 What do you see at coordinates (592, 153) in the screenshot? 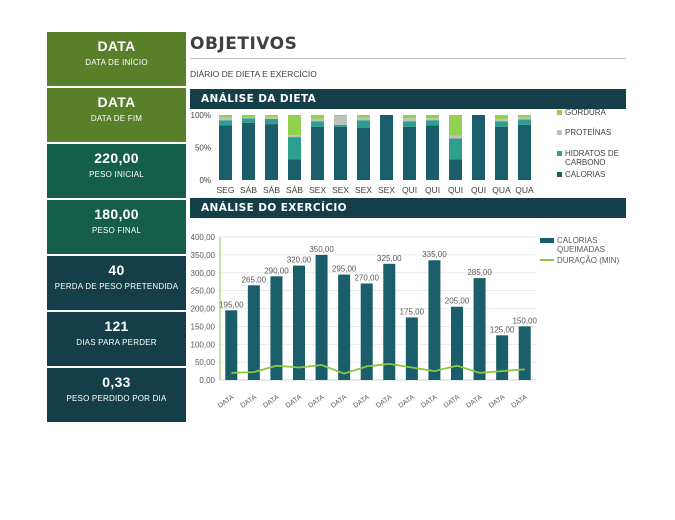
I see `diet-legend-label: HIDRATOS DE` at bounding box center [592, 153].